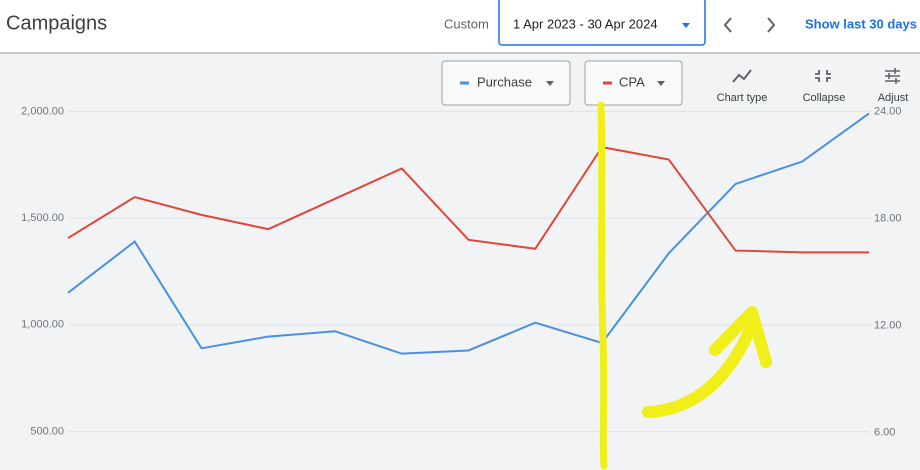  What do you see at coordinates (884, 432) in the screenshot?
I see `y2-tick-label: 6.00` at bounding box center [884, 432].